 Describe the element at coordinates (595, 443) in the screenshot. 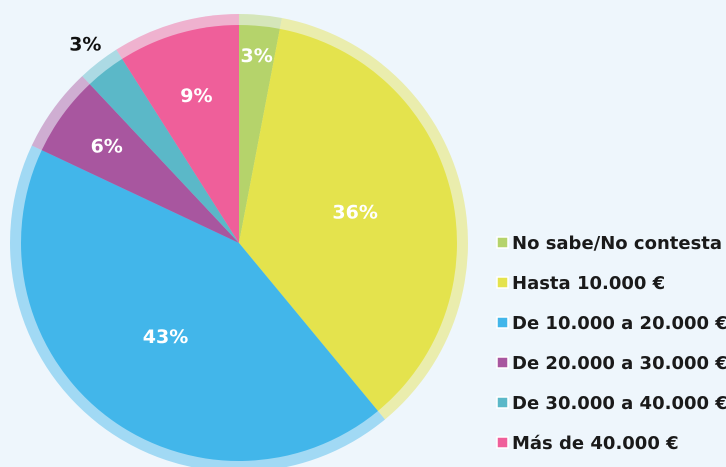

I see `legend-label: Más de 40.000 €` at that location.